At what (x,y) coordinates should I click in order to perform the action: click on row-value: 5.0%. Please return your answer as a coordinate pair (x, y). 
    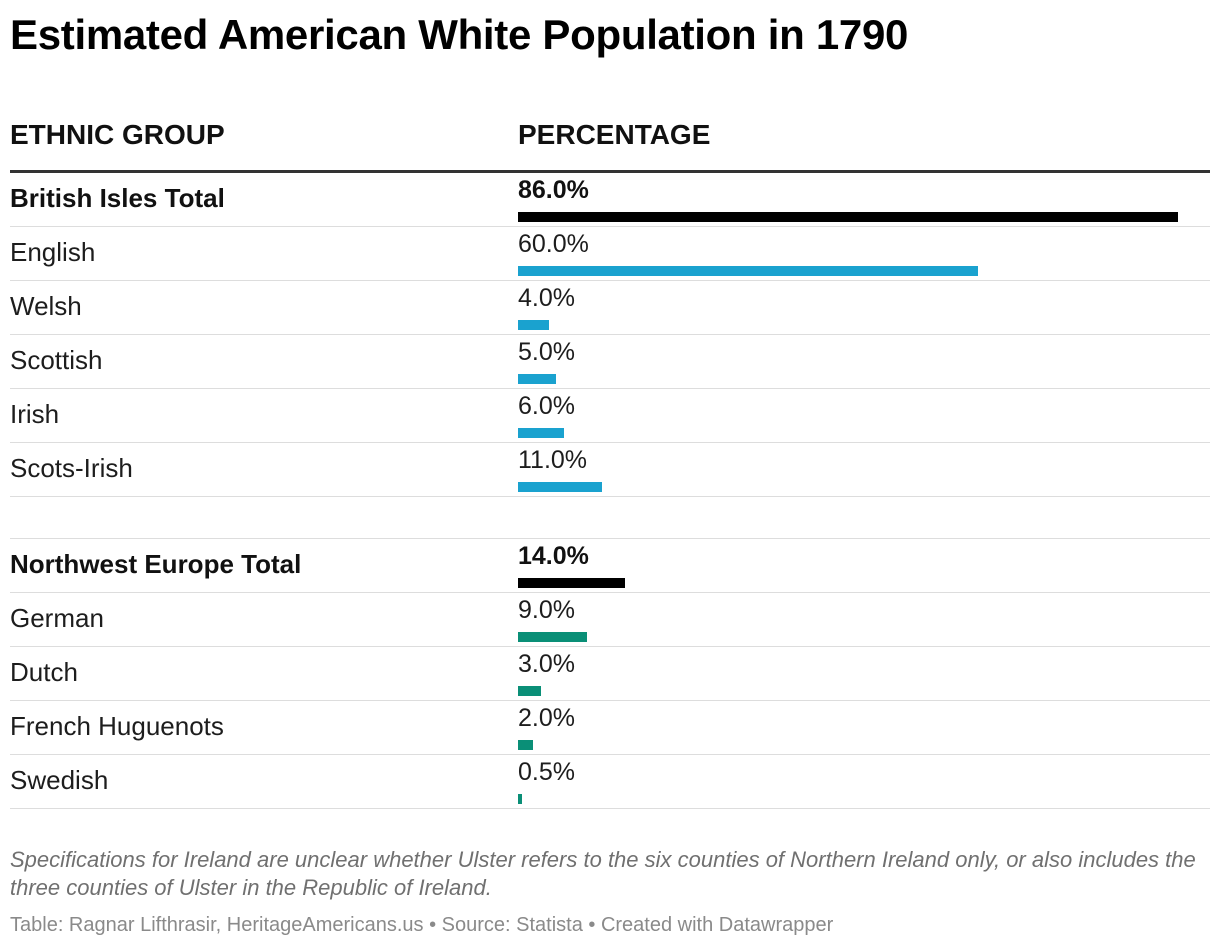
    Looking at the image, I should click on (546, 352).